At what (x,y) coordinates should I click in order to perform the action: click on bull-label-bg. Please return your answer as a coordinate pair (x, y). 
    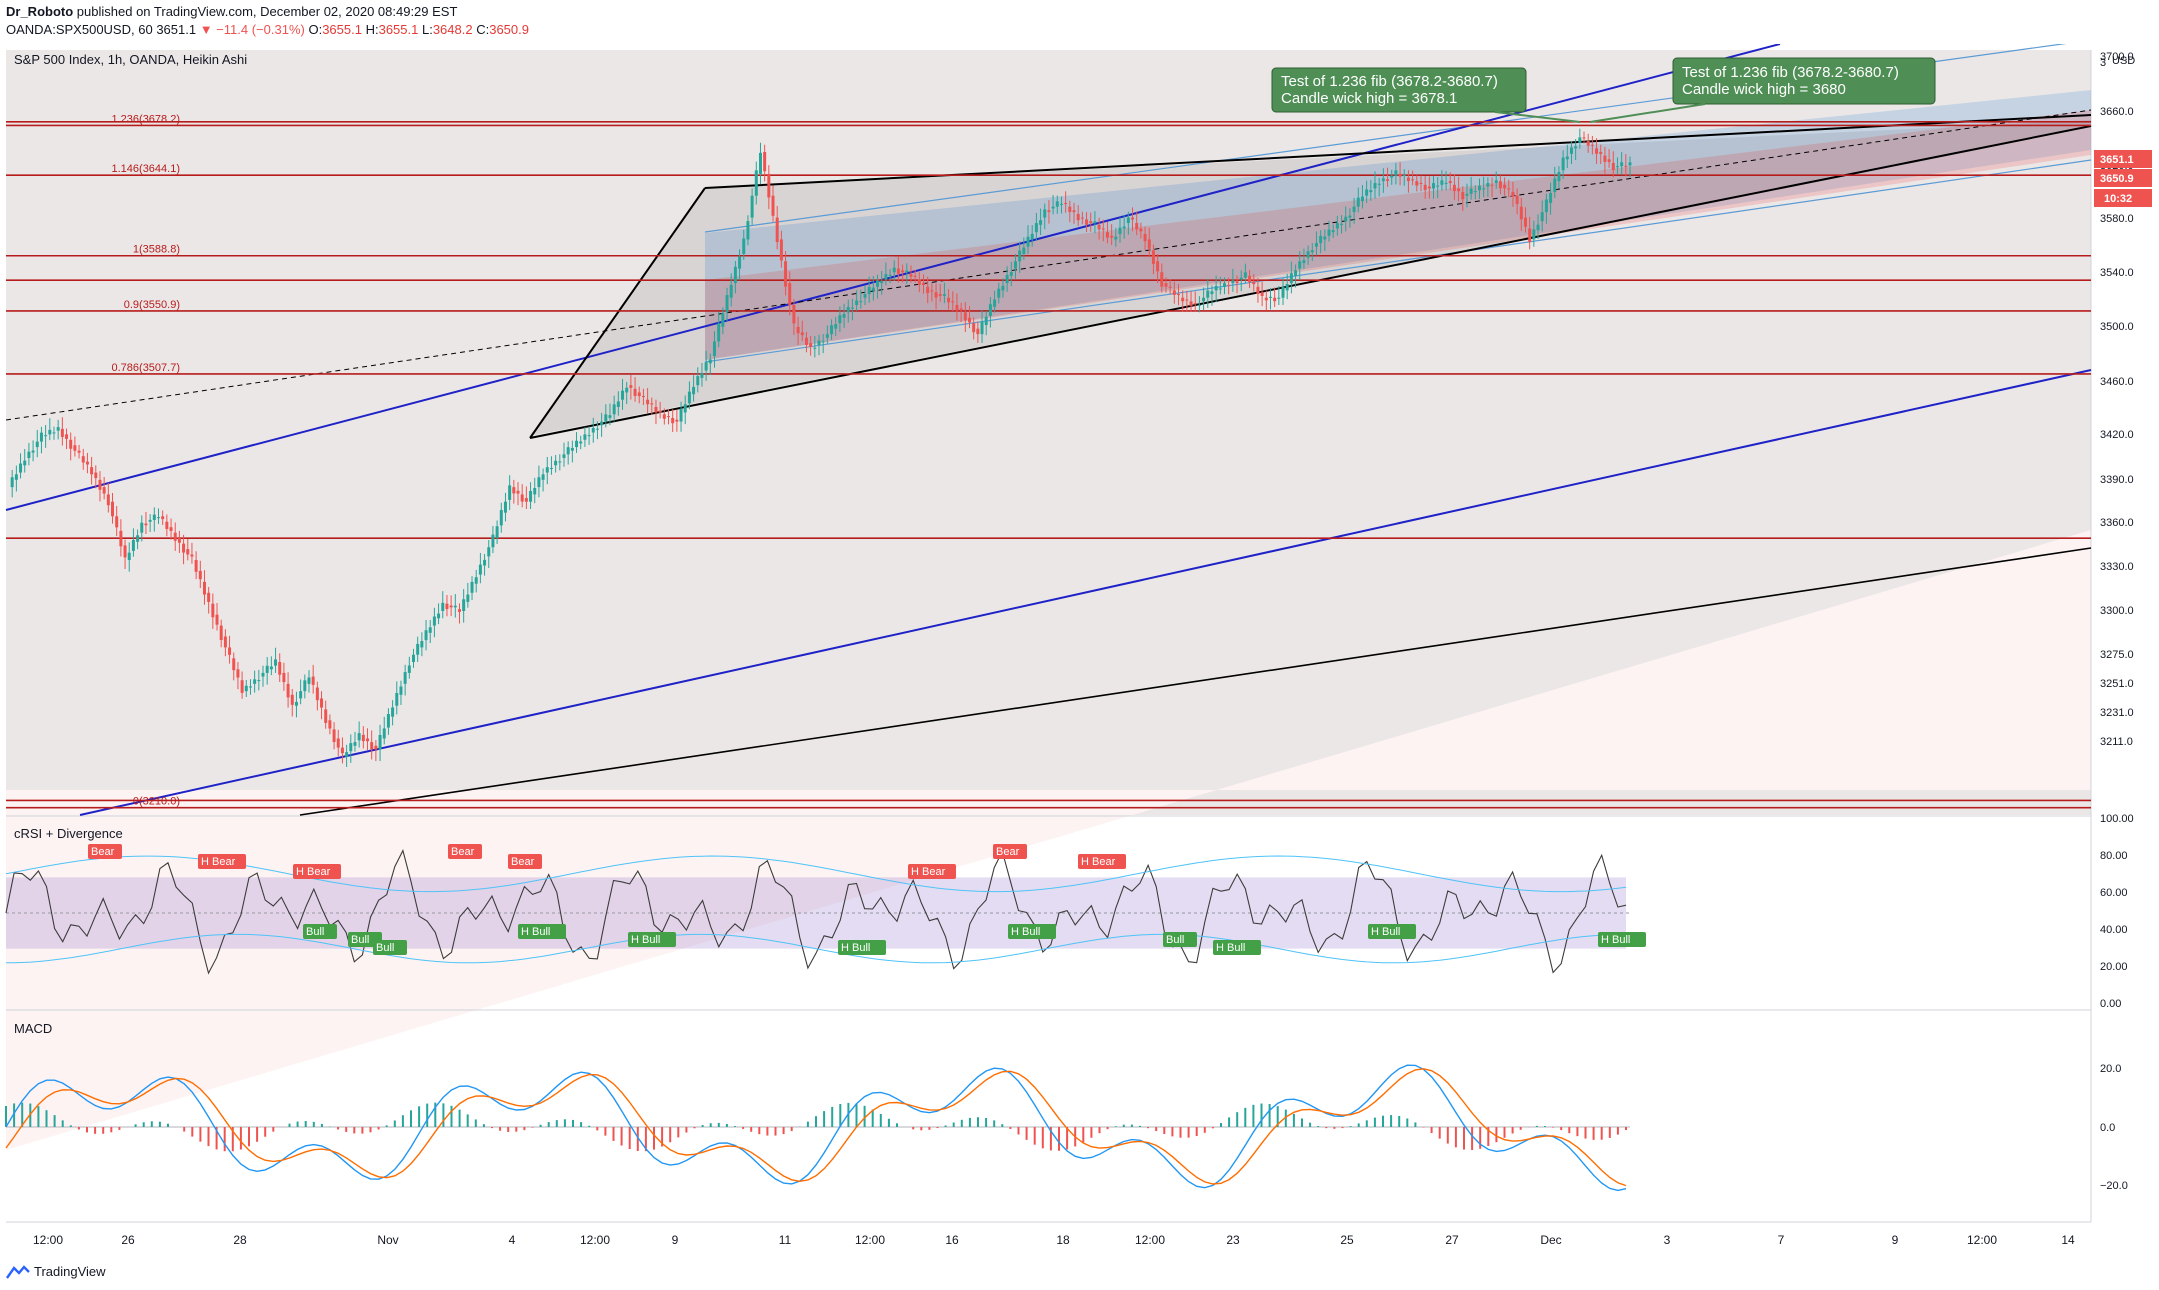
    Looking at the image, I should click on (320, 931).